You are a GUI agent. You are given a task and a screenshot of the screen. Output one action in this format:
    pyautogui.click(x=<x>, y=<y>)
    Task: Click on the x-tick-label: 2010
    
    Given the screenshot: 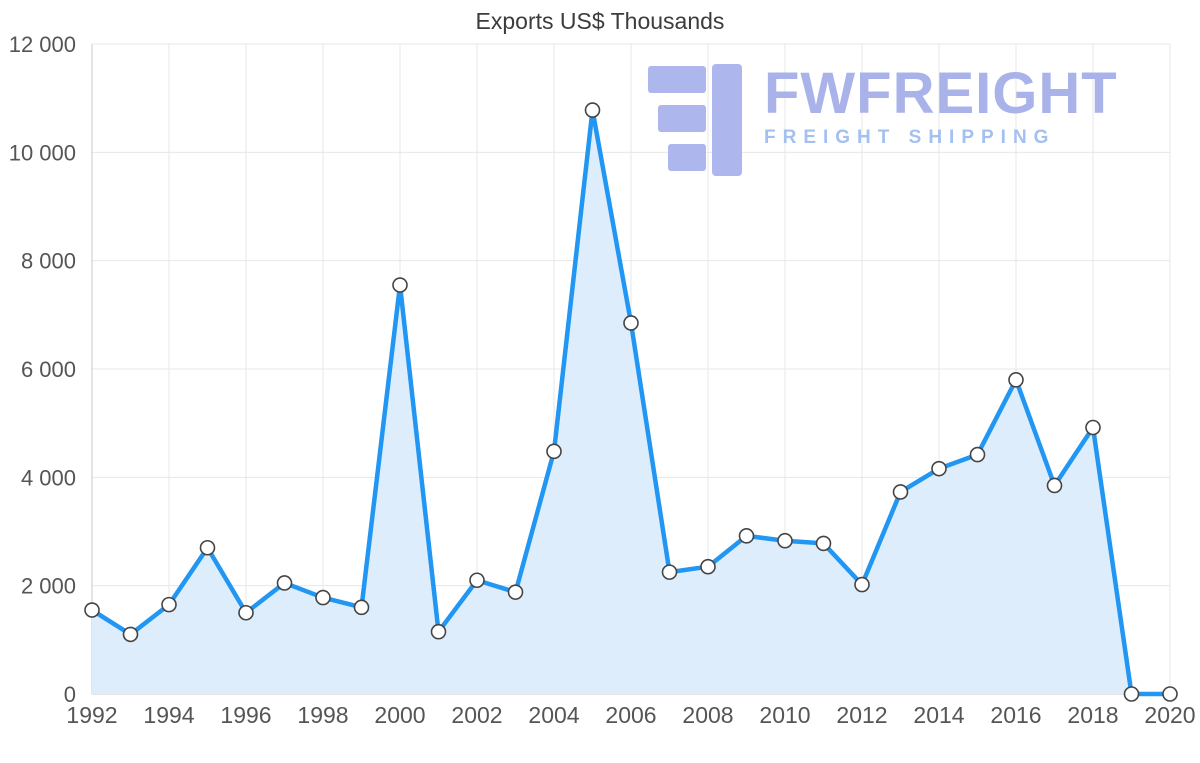 What is the action you would take?
    pyautogui.click(x=784, y=715)
    